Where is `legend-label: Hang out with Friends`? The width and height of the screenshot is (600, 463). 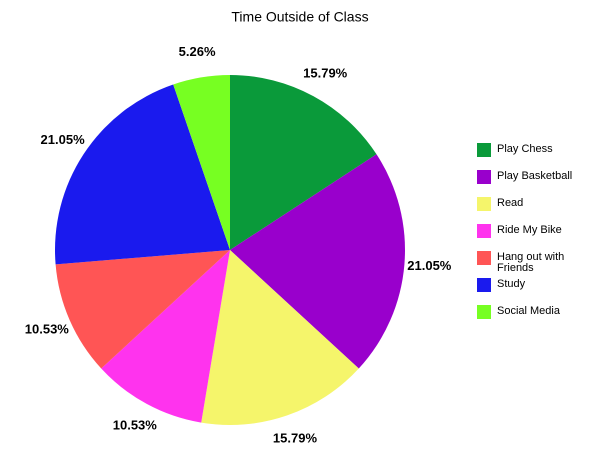
legend-label: Hang out with Friends is located at coordinates (531, 262).